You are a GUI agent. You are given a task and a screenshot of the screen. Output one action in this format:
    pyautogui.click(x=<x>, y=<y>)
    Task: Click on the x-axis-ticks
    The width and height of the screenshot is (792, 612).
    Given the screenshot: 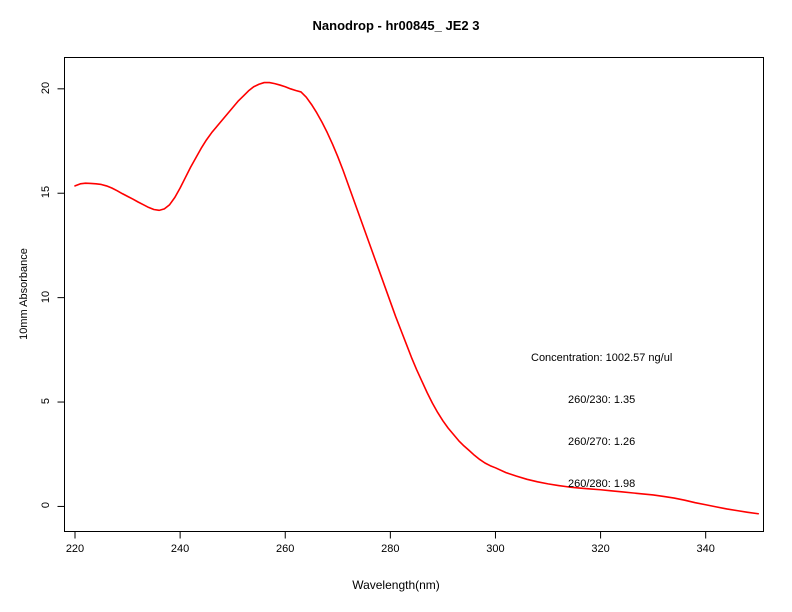 What is the action you would take?
    pyautogui.click(x=390, y=535)
    